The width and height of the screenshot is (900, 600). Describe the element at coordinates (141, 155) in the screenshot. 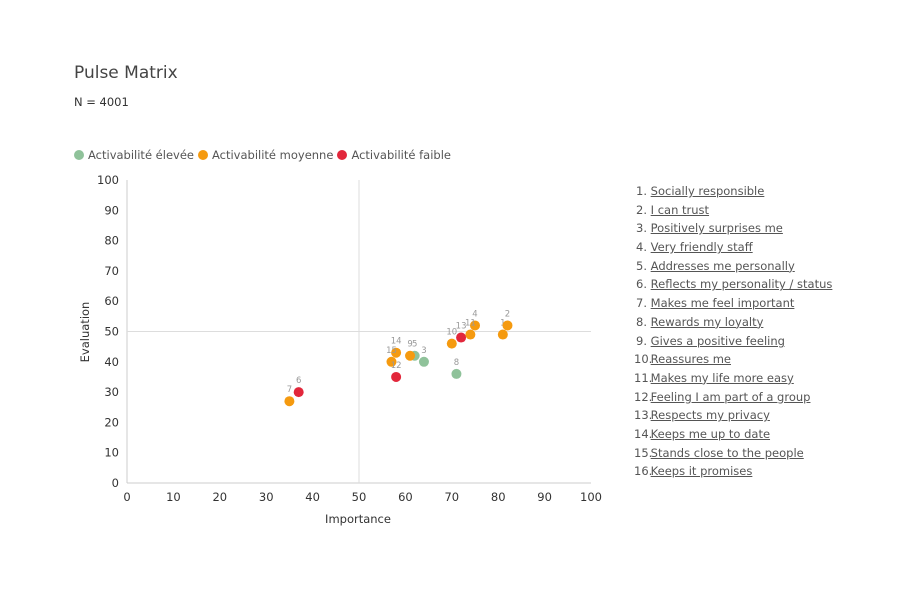

I see `legend-label-high: Activabilité élevée` at that location.